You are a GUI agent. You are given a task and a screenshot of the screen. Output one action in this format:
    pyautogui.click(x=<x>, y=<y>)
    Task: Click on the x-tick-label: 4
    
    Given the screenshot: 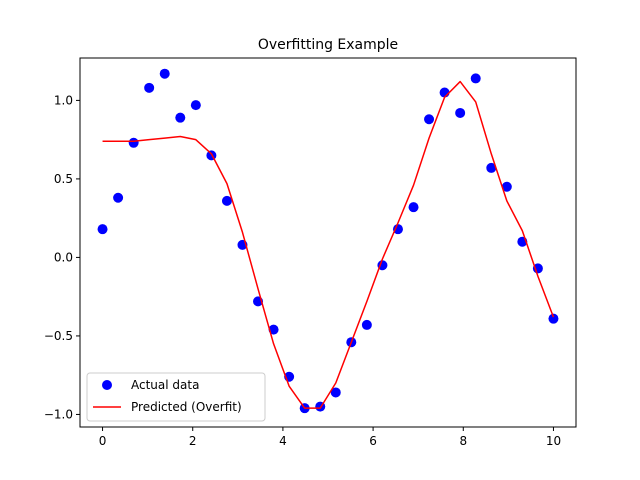 What is the action you would take?
    pyautogui.click(x=283, y=441)
    